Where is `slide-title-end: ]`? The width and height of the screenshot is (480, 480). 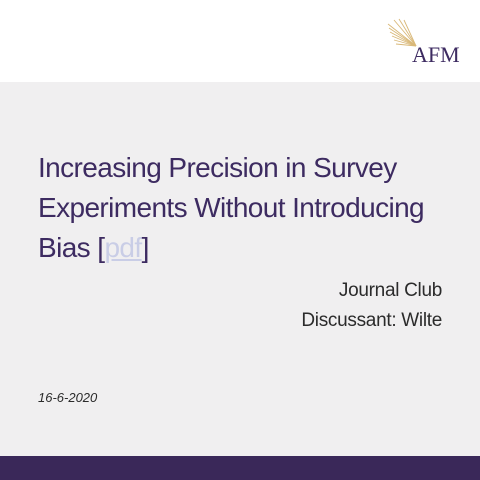
slide-title-end: ] is located at coordinates (145, 247).